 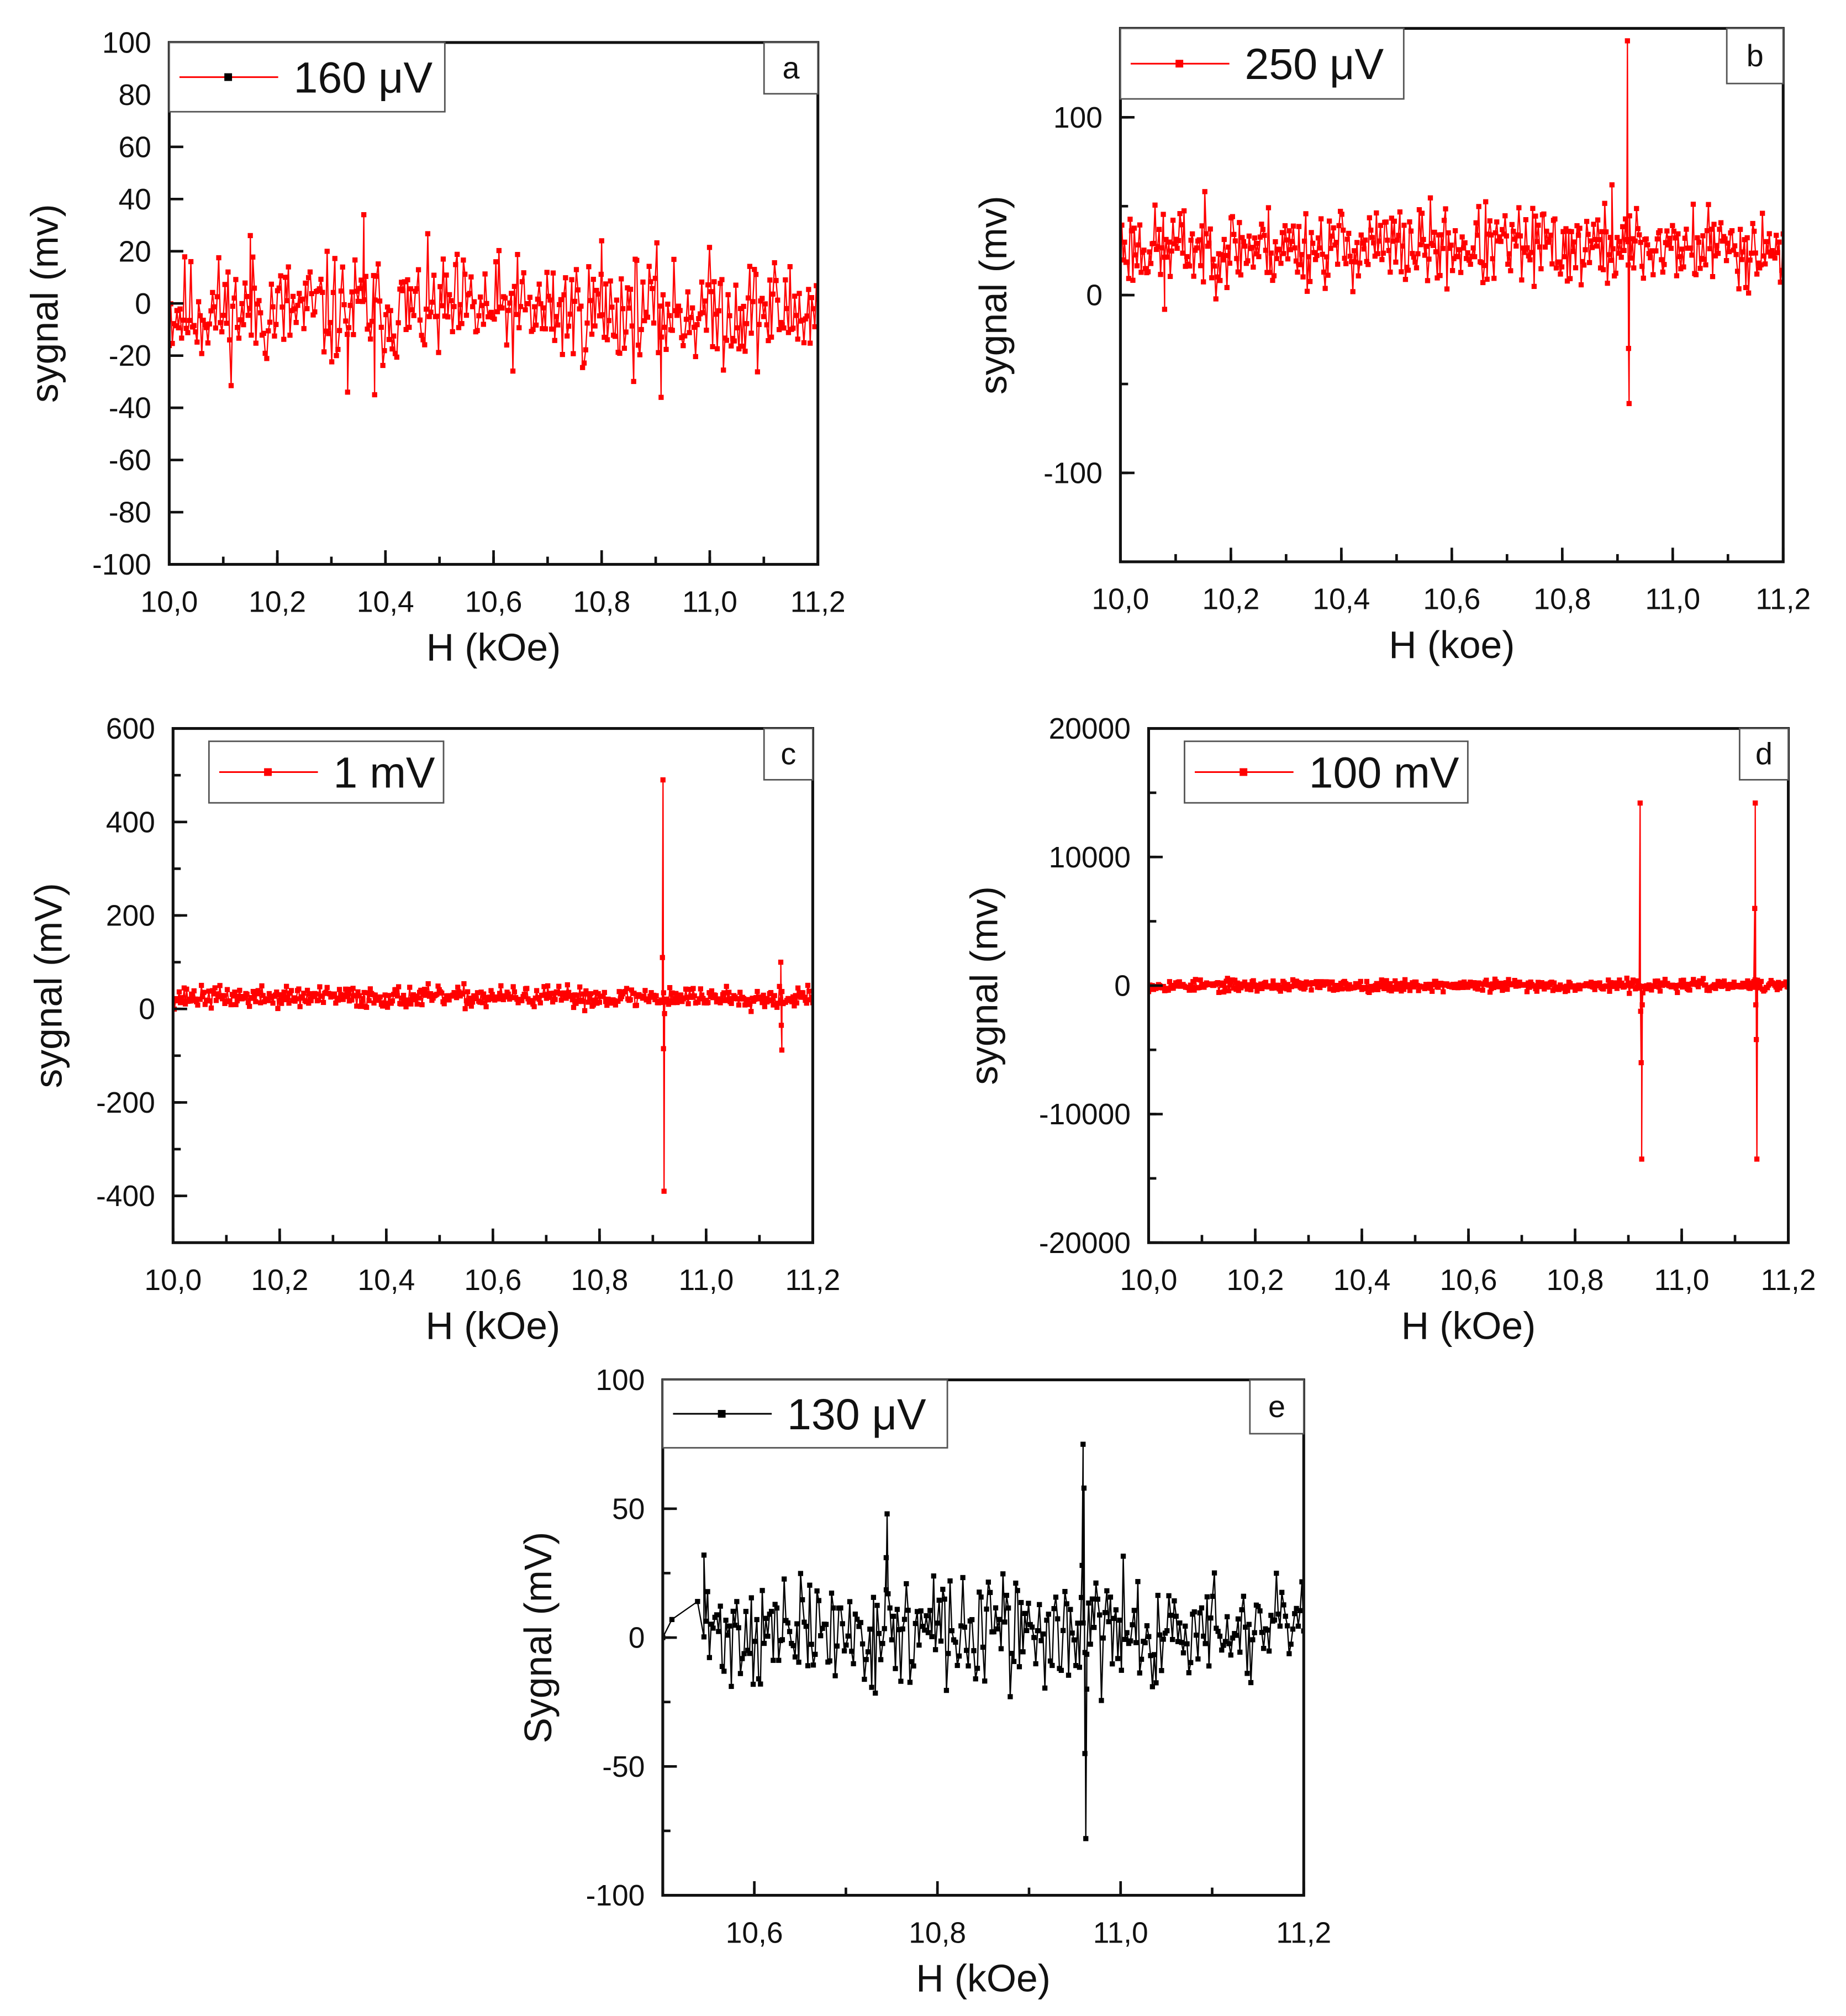 What do you see at coordinates (169, 602) in the screenshot?
I see `x-tick-label: 10,0` at bounding box center [169, 602].